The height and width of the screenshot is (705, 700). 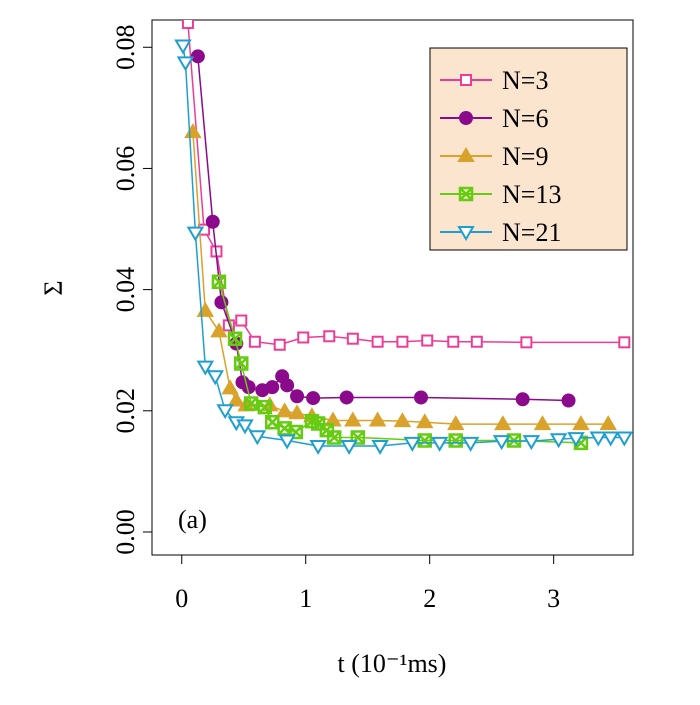 I want to click on x-tick-label: 1, so click(x=305, y=598).